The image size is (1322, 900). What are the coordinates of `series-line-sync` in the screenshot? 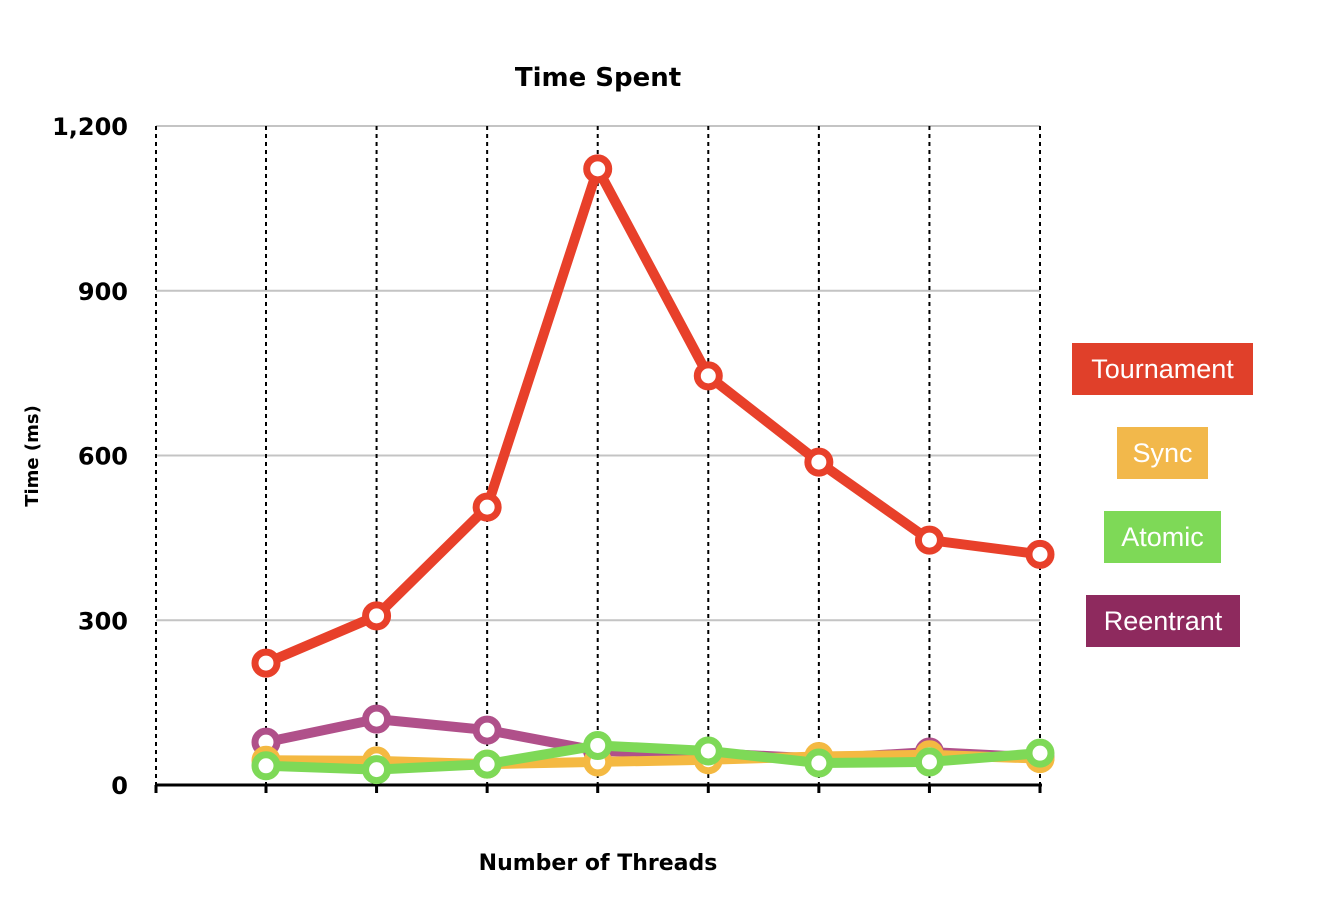 It's located at (653, 759).